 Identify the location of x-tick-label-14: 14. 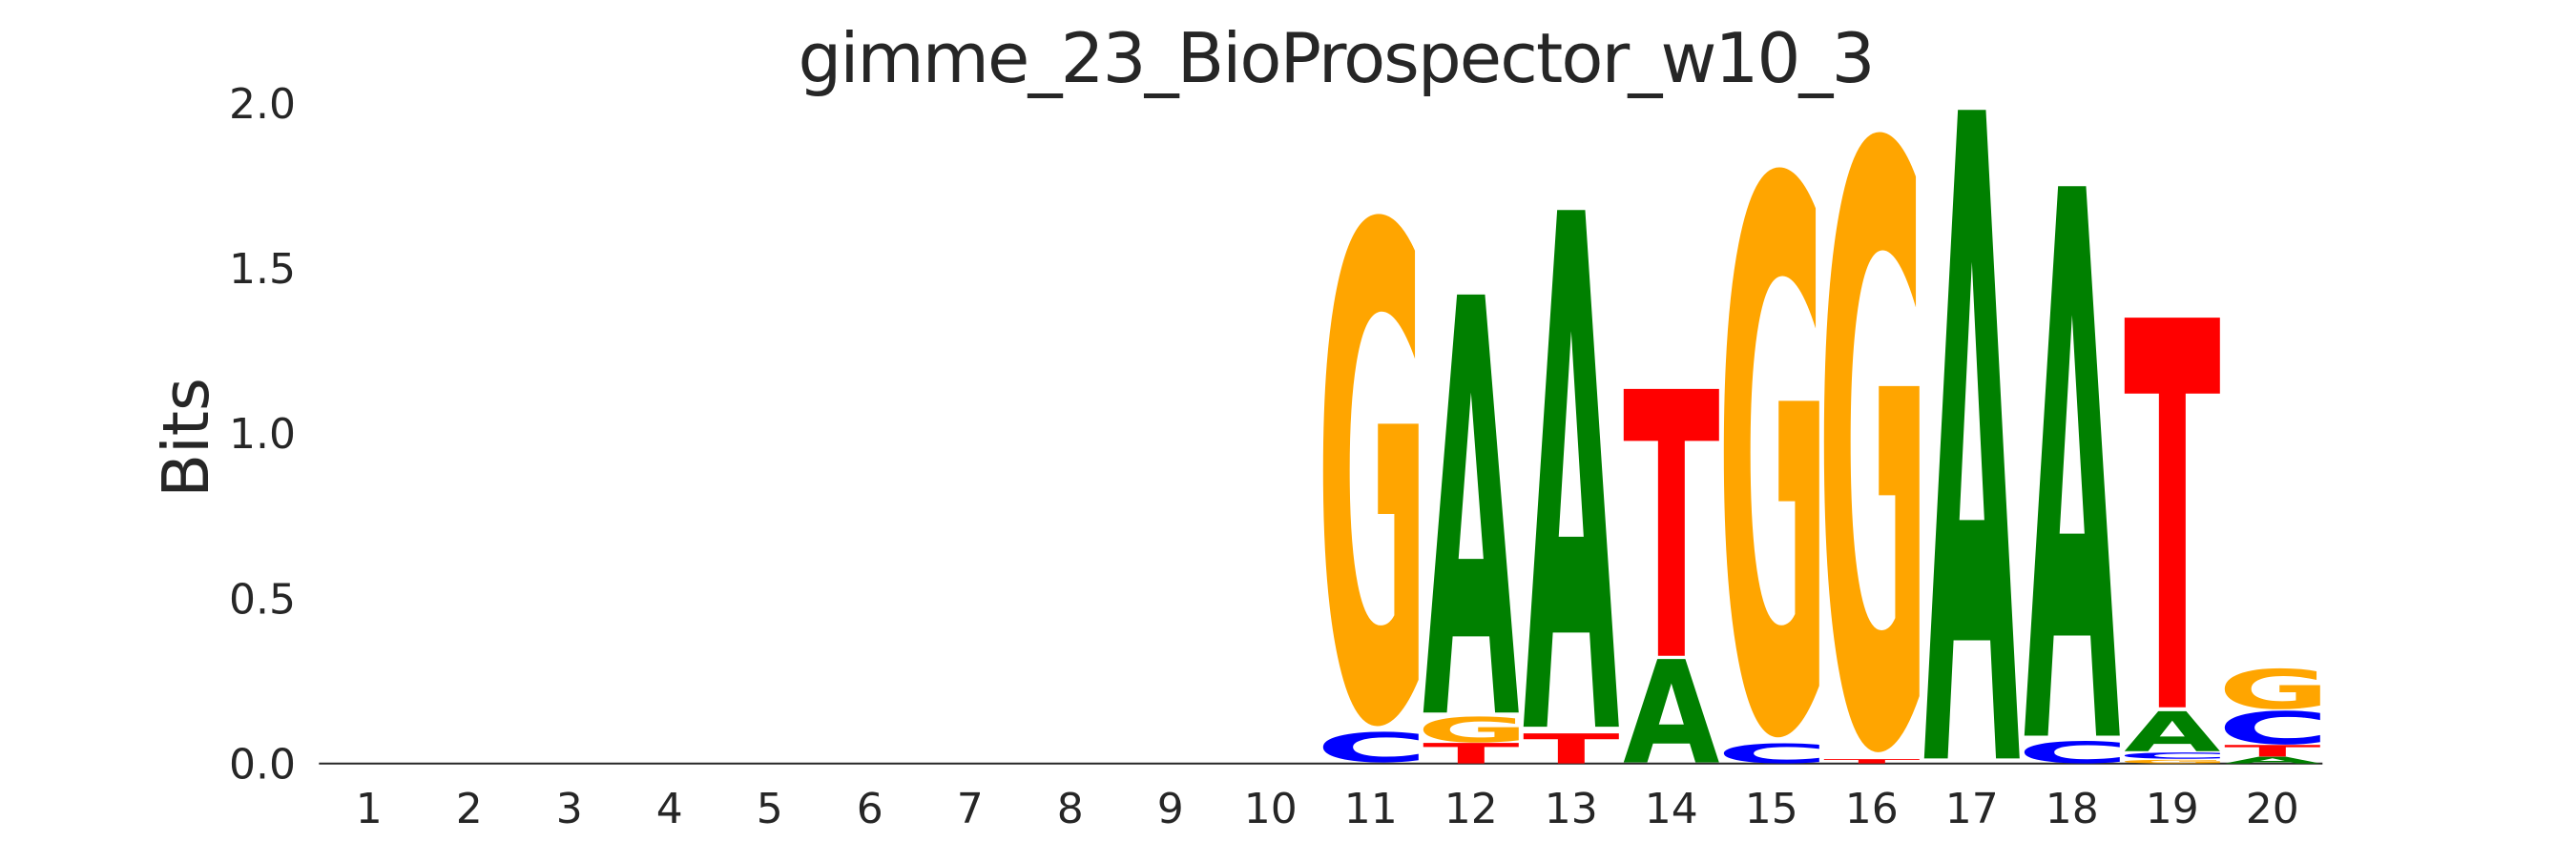
(1671, 809).